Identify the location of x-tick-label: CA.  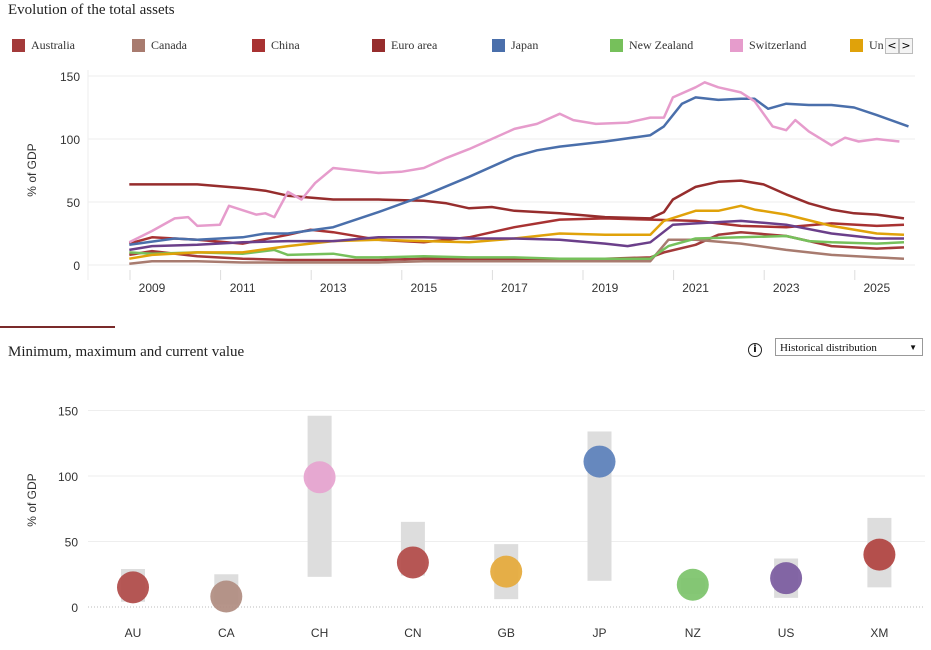
(226, 633).